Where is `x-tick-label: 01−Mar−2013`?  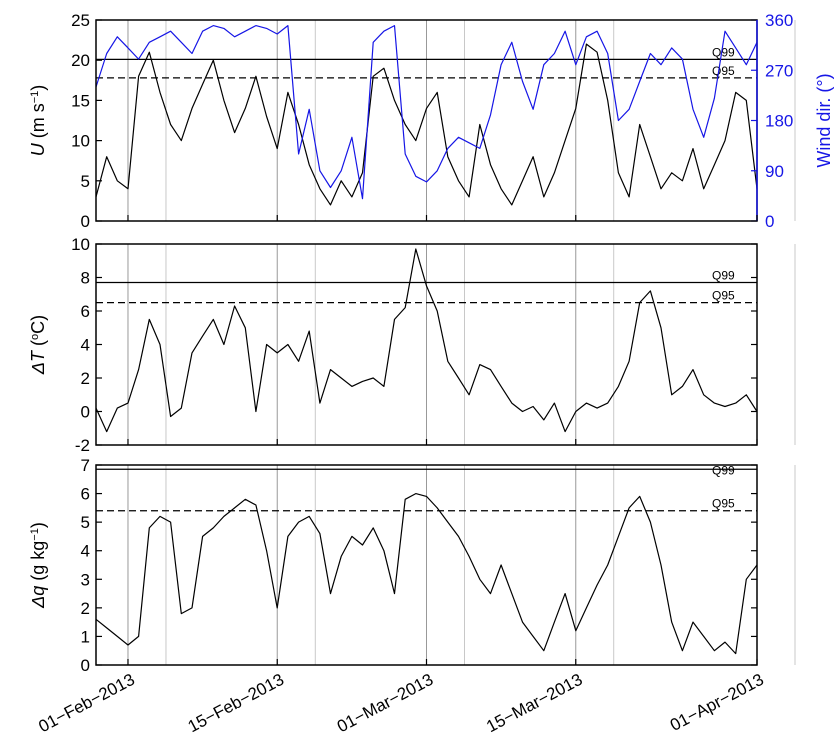
x-tick-label: 01−Mar−2013 is located at coordinates (385, 703).